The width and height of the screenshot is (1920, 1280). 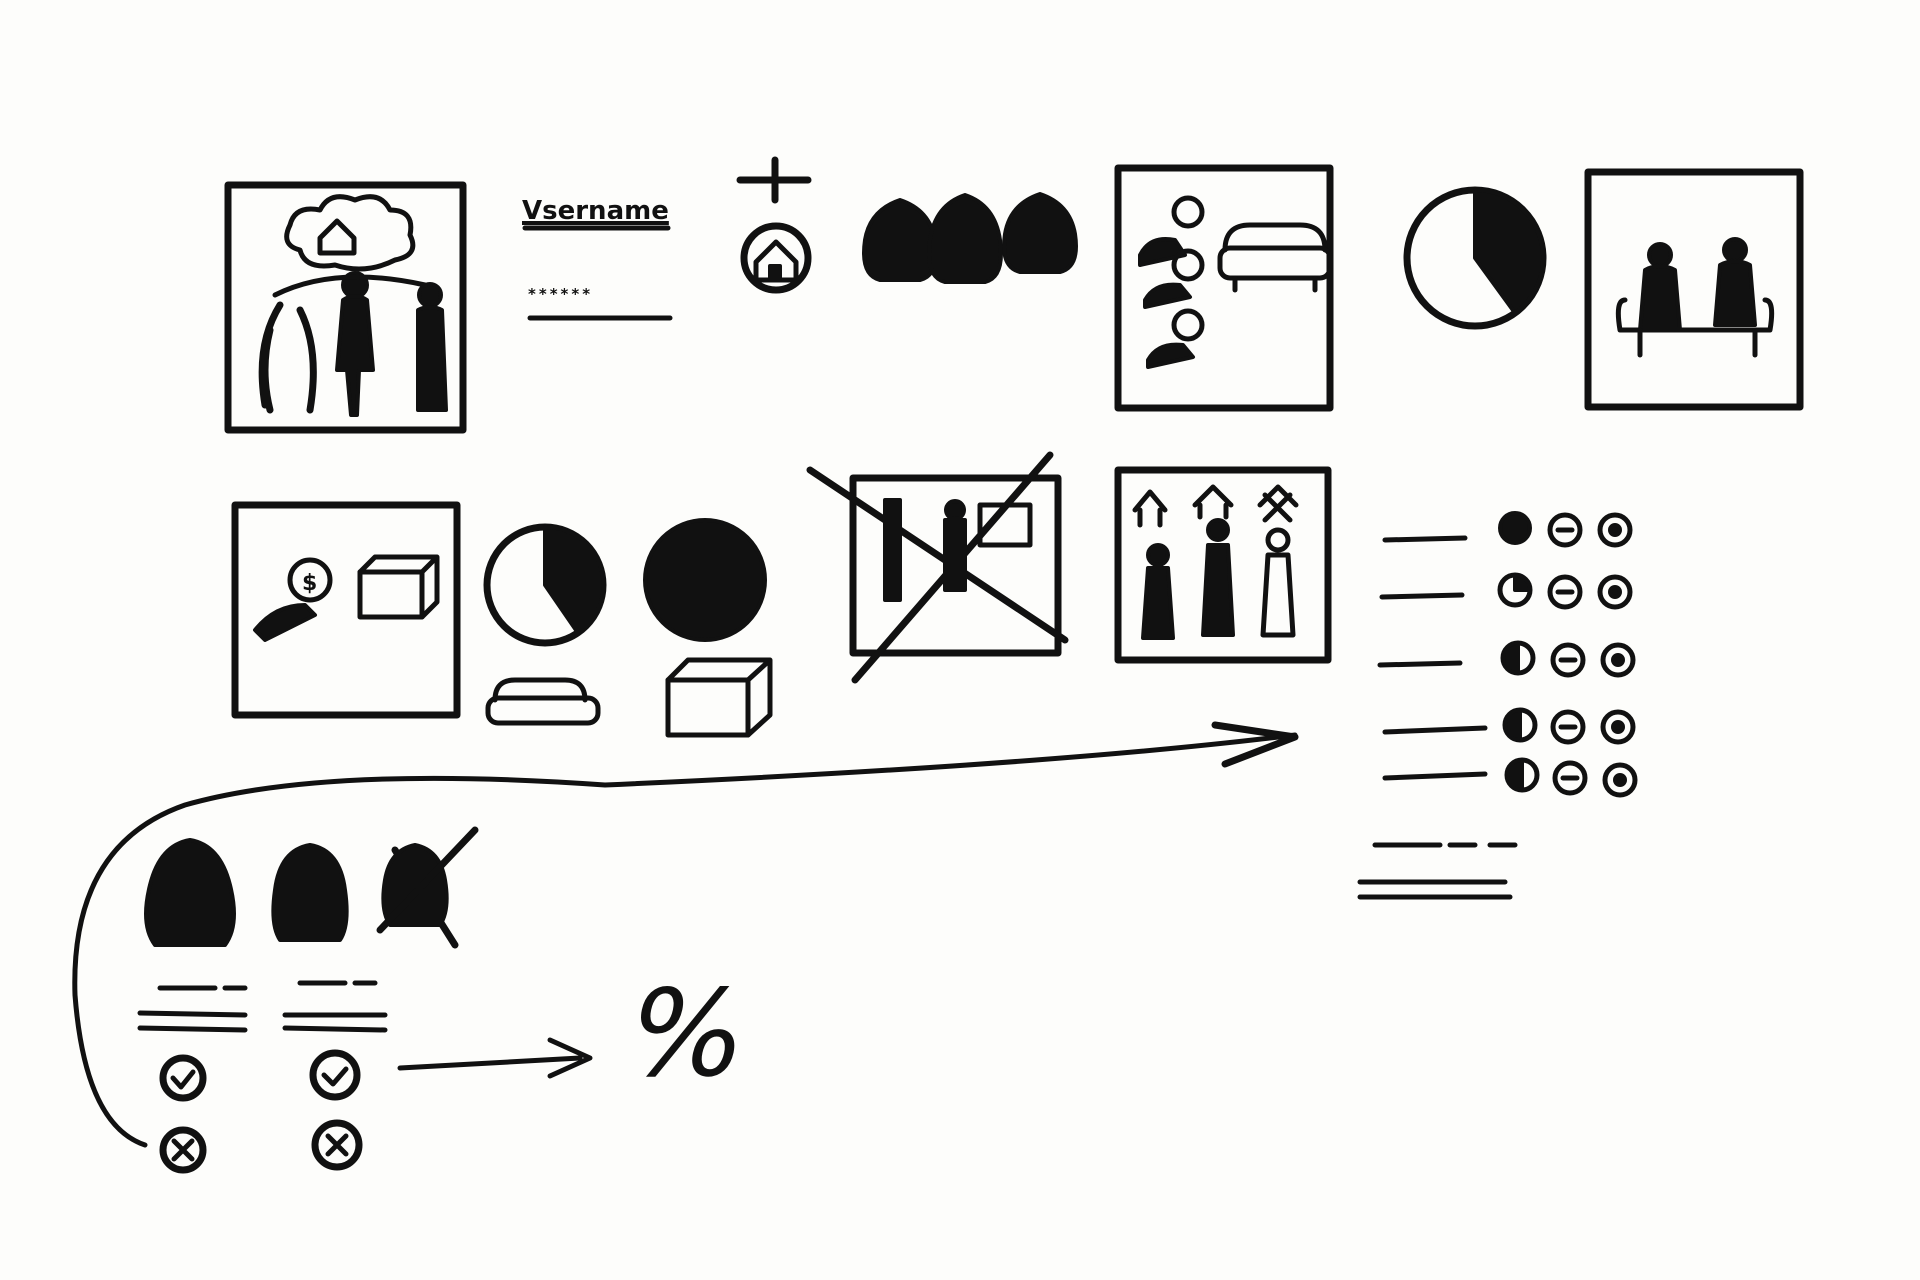 What do you see at coordinates (937, 567) in the screenshot?
I see `crossed-out-panel` at bounding box center [937, 567].